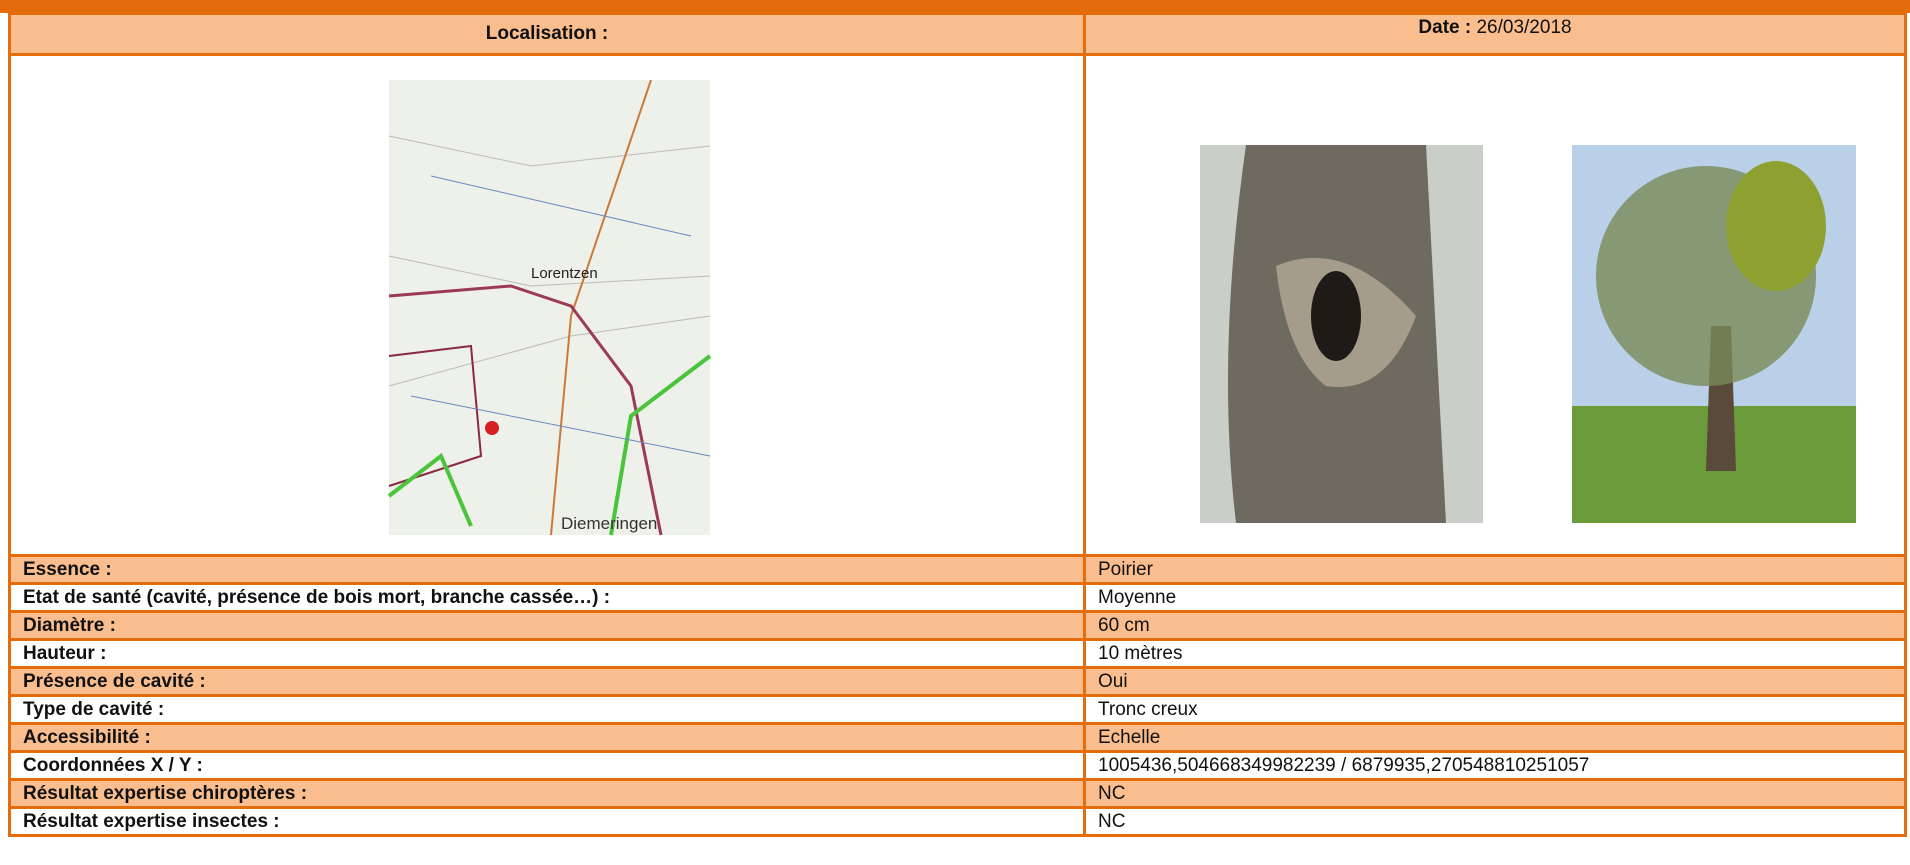  I want to click on row-label: Essence :, so click(547, 569).